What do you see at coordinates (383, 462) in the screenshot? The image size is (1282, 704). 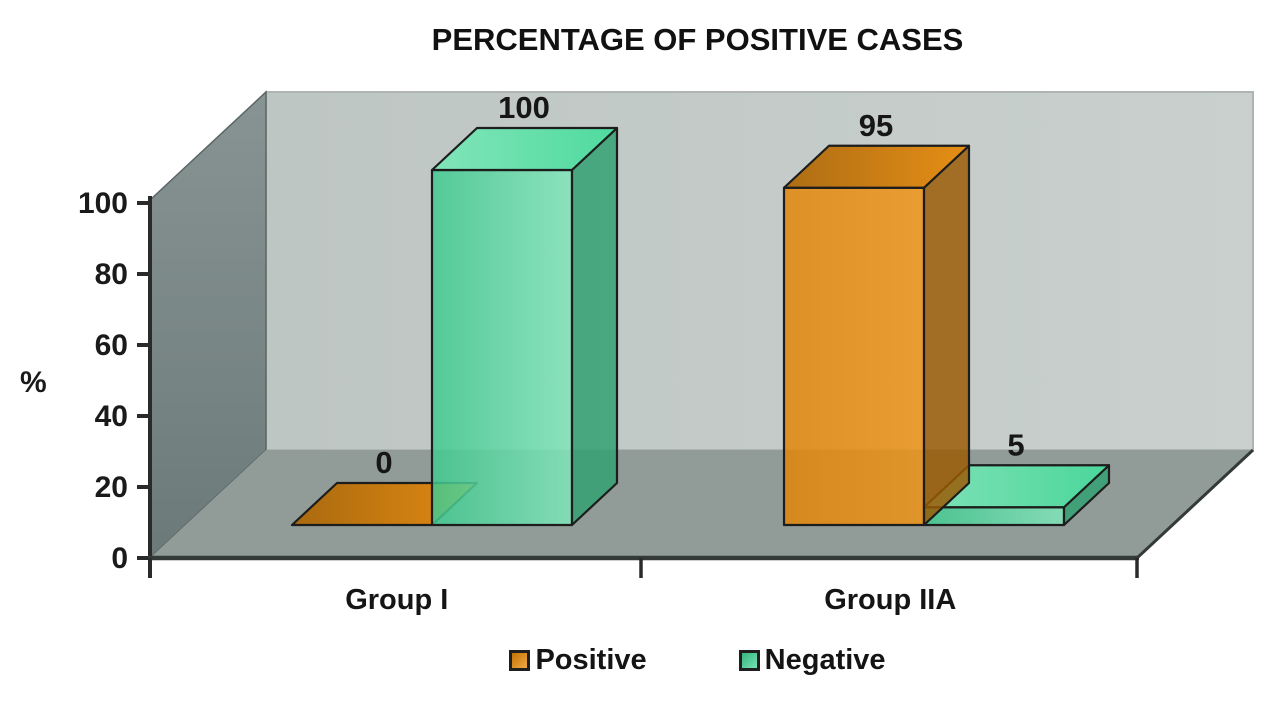 I see `data-label: 0` at bounding box center [383, 462].